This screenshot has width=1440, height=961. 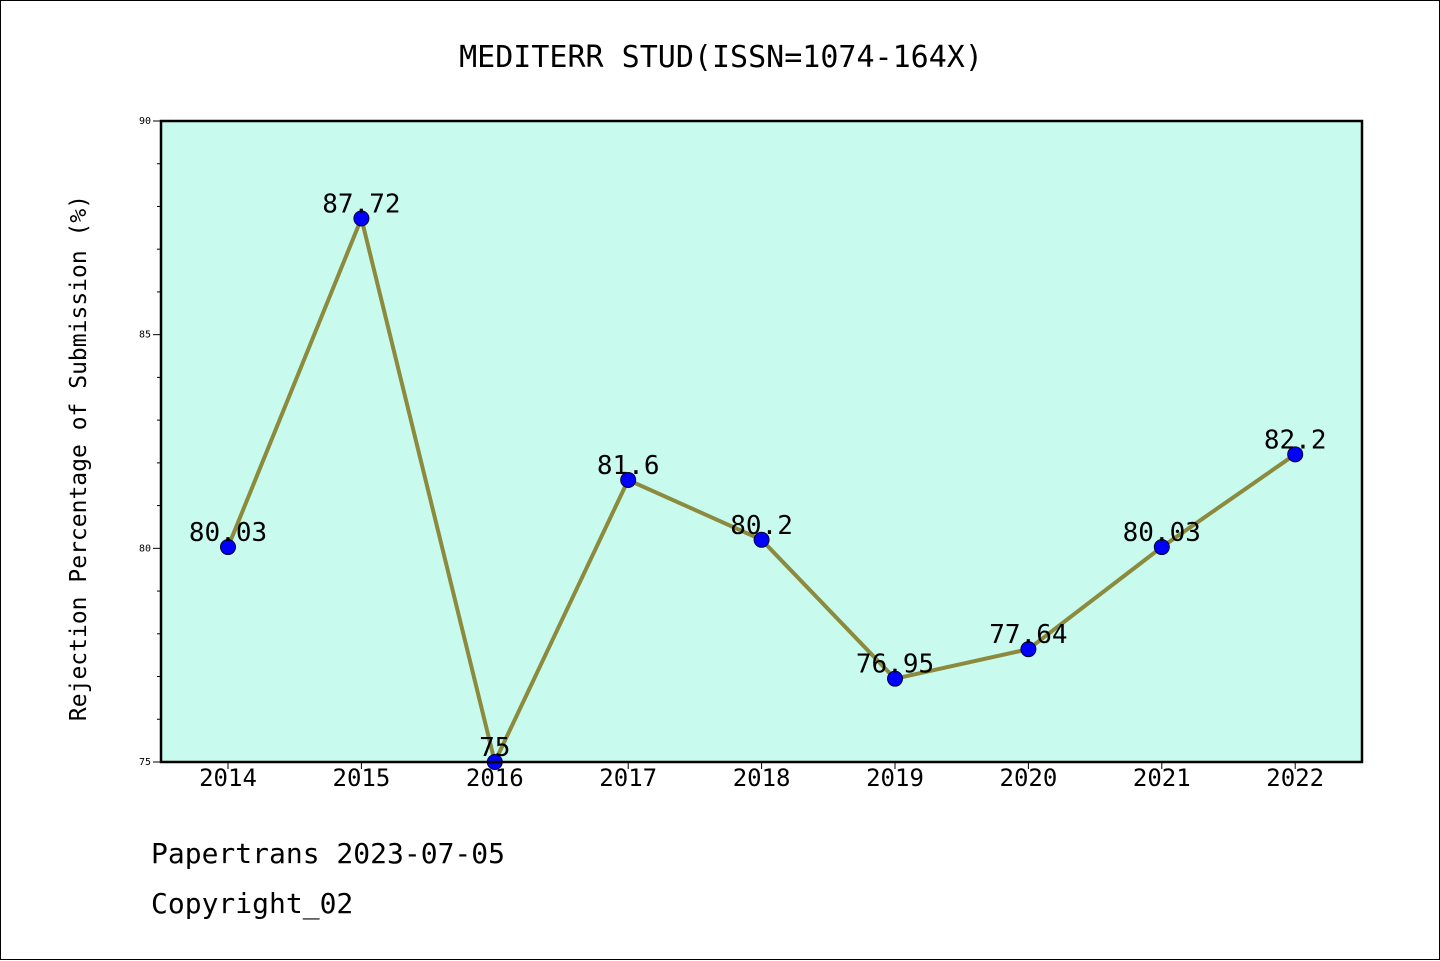 I want to click on x-tick-label: 2022, so click(x=1295, y=778).